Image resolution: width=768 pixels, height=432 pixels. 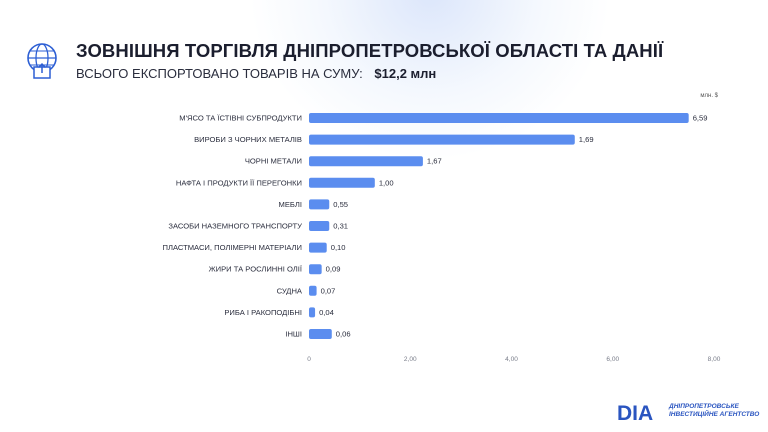 I want to click on x-tick-label: 0, so click(x=309, y=359).